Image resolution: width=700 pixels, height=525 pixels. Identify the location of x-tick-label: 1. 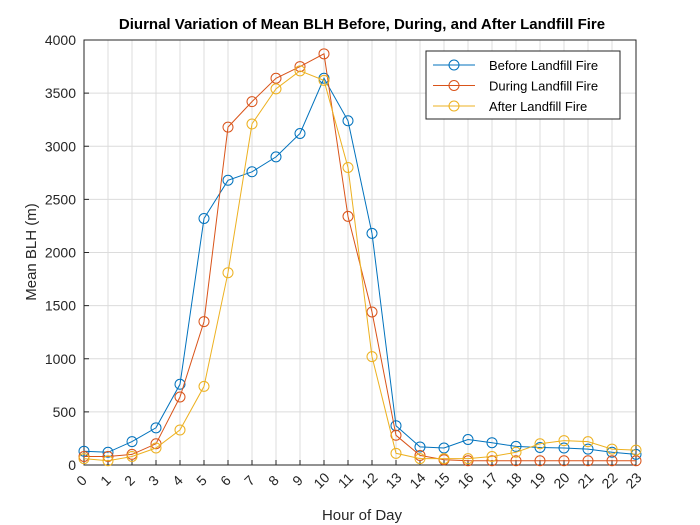
(105, 480).